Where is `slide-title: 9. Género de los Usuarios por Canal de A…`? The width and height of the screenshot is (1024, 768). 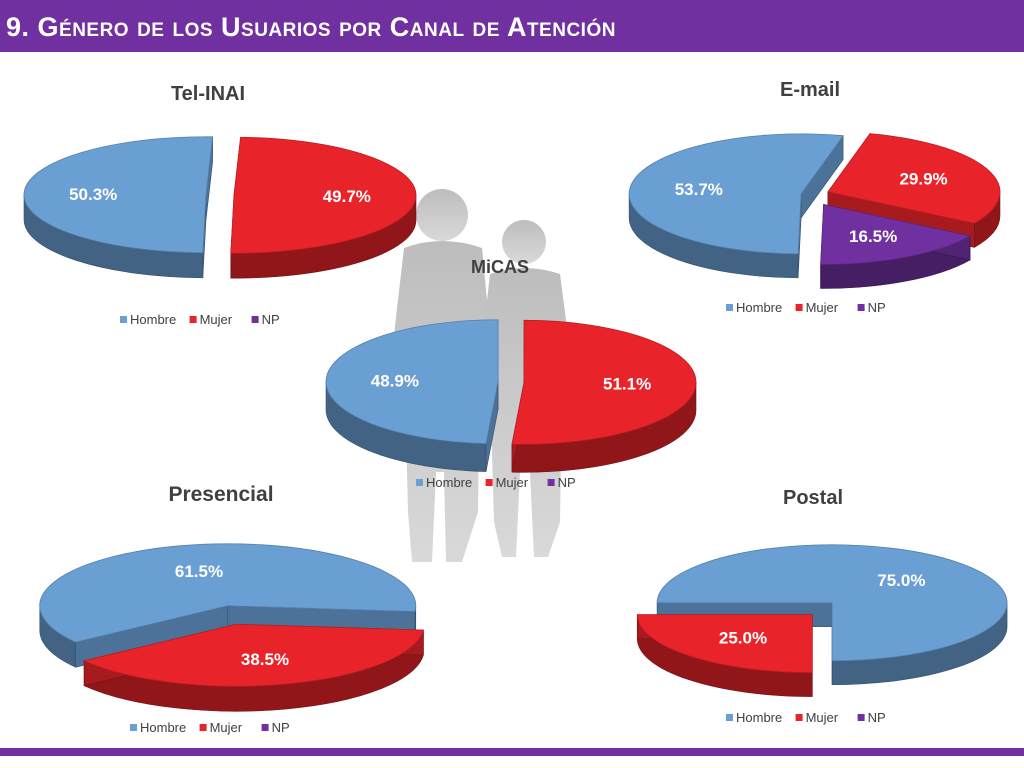
slide-title: 9. Género de los Usuarios por Canal de A… is located at coordinates (311, 27).